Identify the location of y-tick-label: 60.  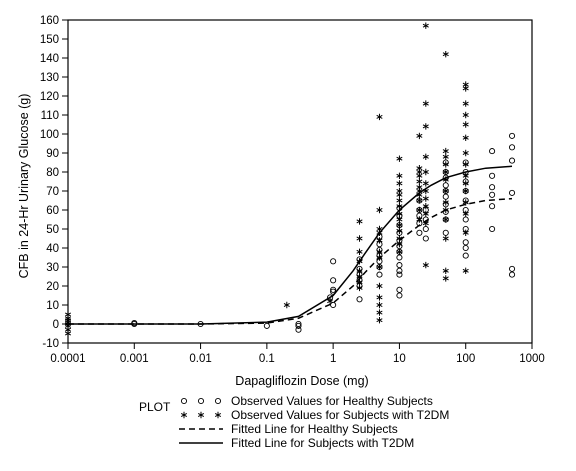
(52, 211).